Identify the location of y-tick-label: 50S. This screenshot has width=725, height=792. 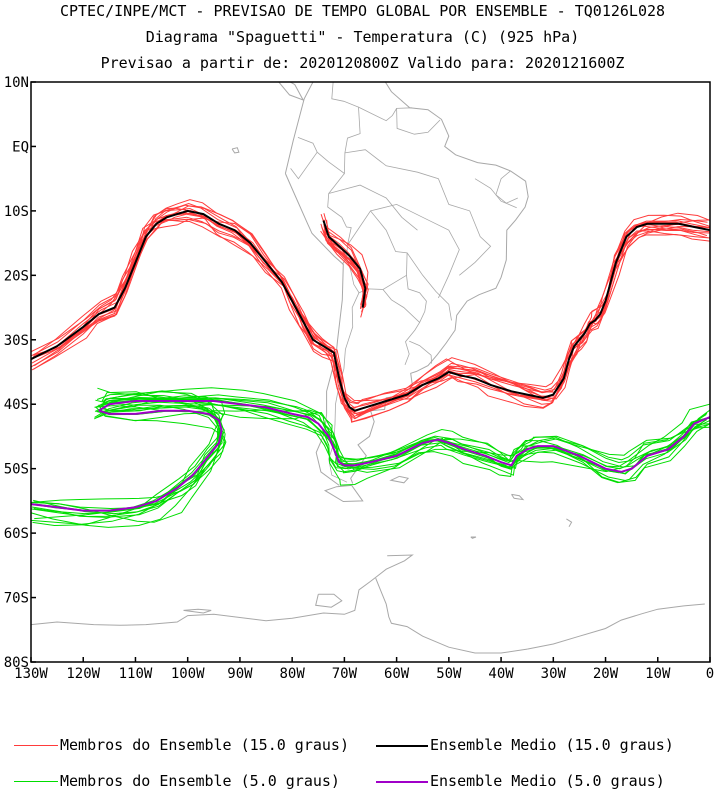
(16, 470).